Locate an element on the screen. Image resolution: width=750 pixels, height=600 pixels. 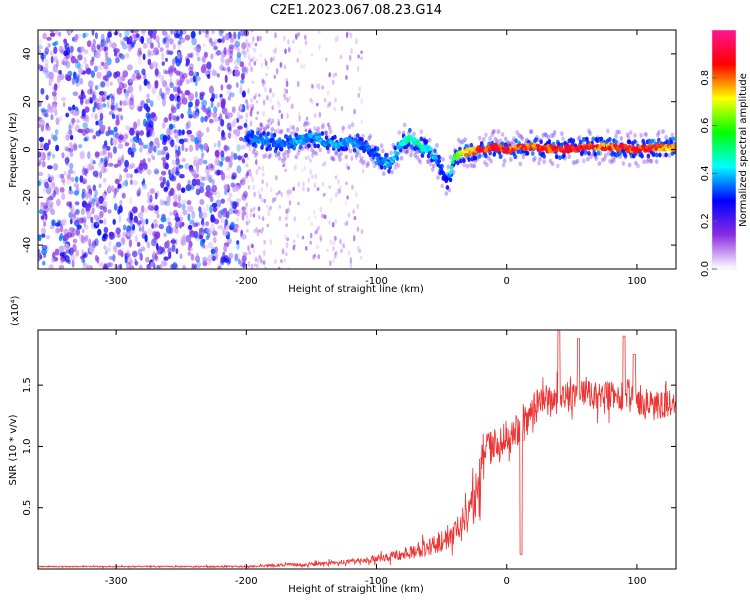
y-tick-label: 1.5 is located at coordinates (27, 385).